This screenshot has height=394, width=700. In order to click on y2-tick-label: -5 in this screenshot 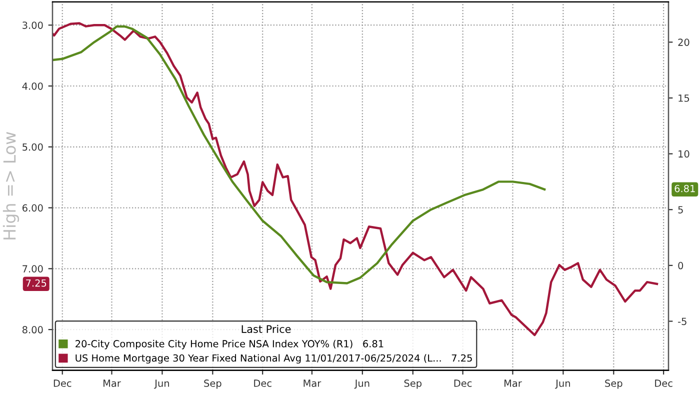, I will do `click(682, 322)`.